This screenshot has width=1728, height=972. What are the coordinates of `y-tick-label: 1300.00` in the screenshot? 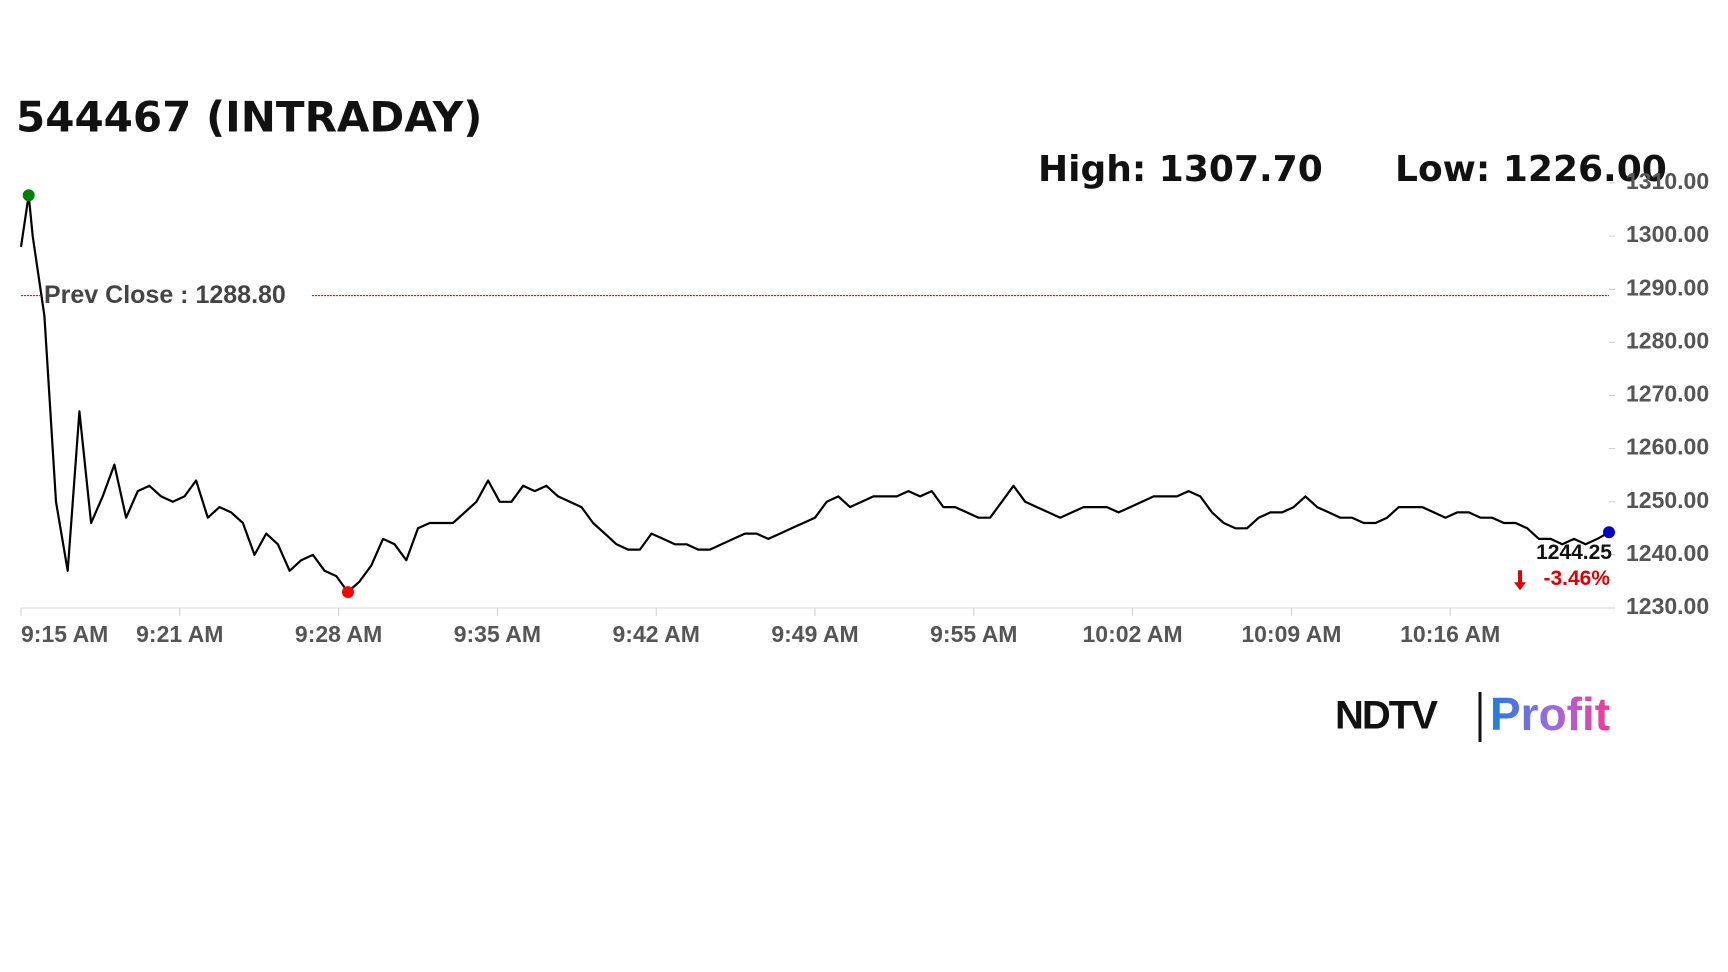 It's located at (1667, 234).